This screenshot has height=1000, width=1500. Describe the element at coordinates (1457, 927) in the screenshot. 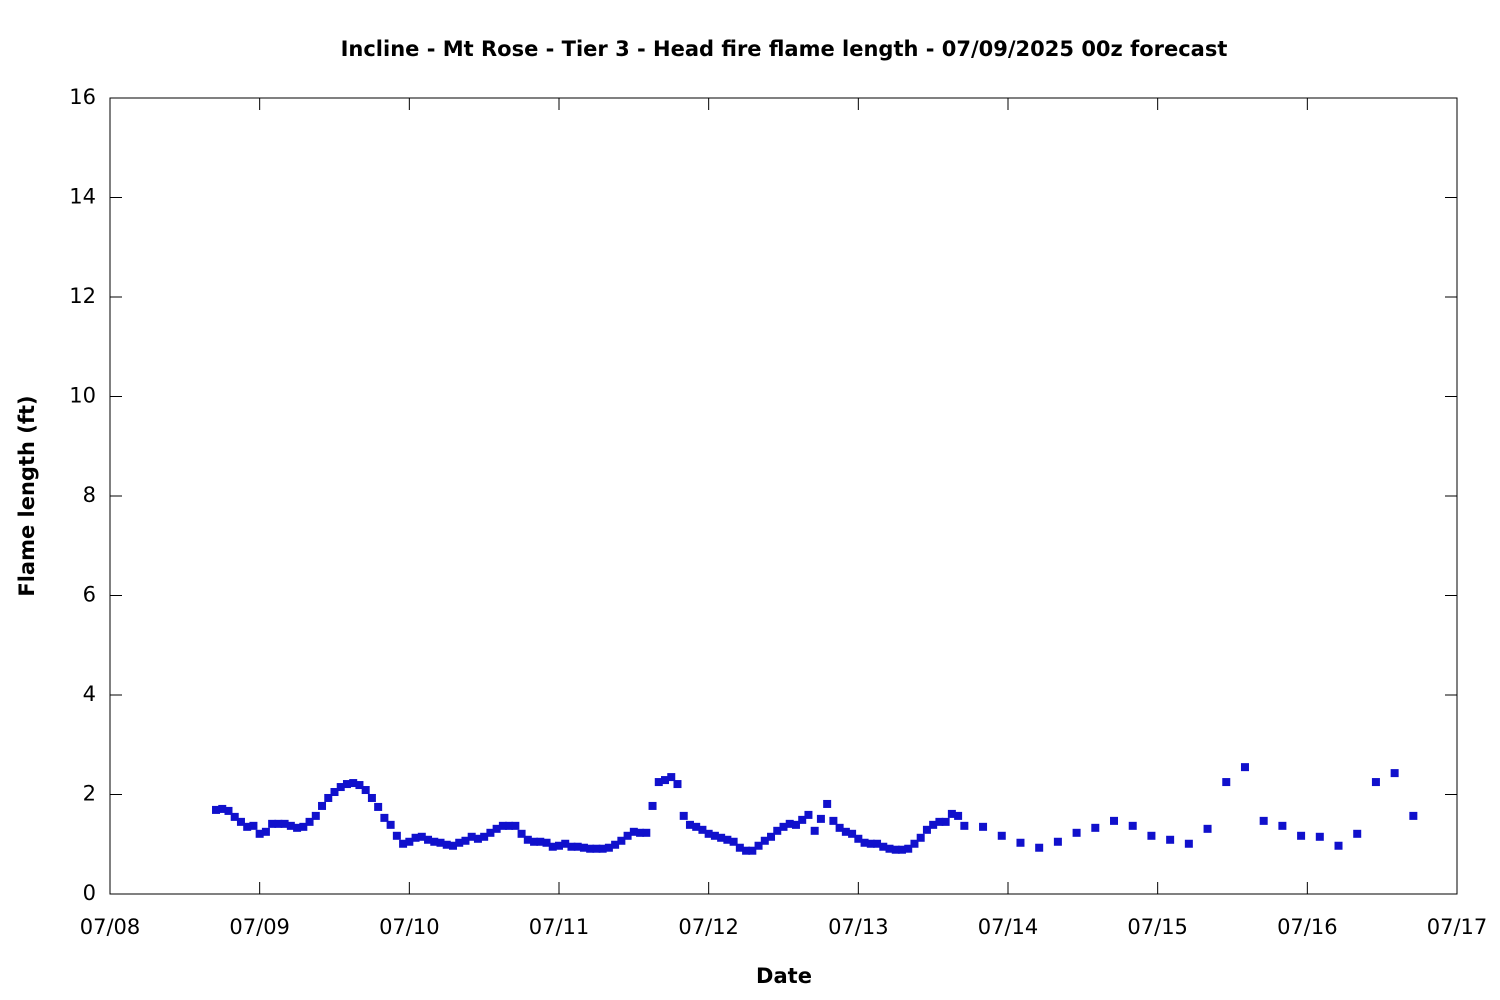

I see `x-tick-label: 07/17` at that location.